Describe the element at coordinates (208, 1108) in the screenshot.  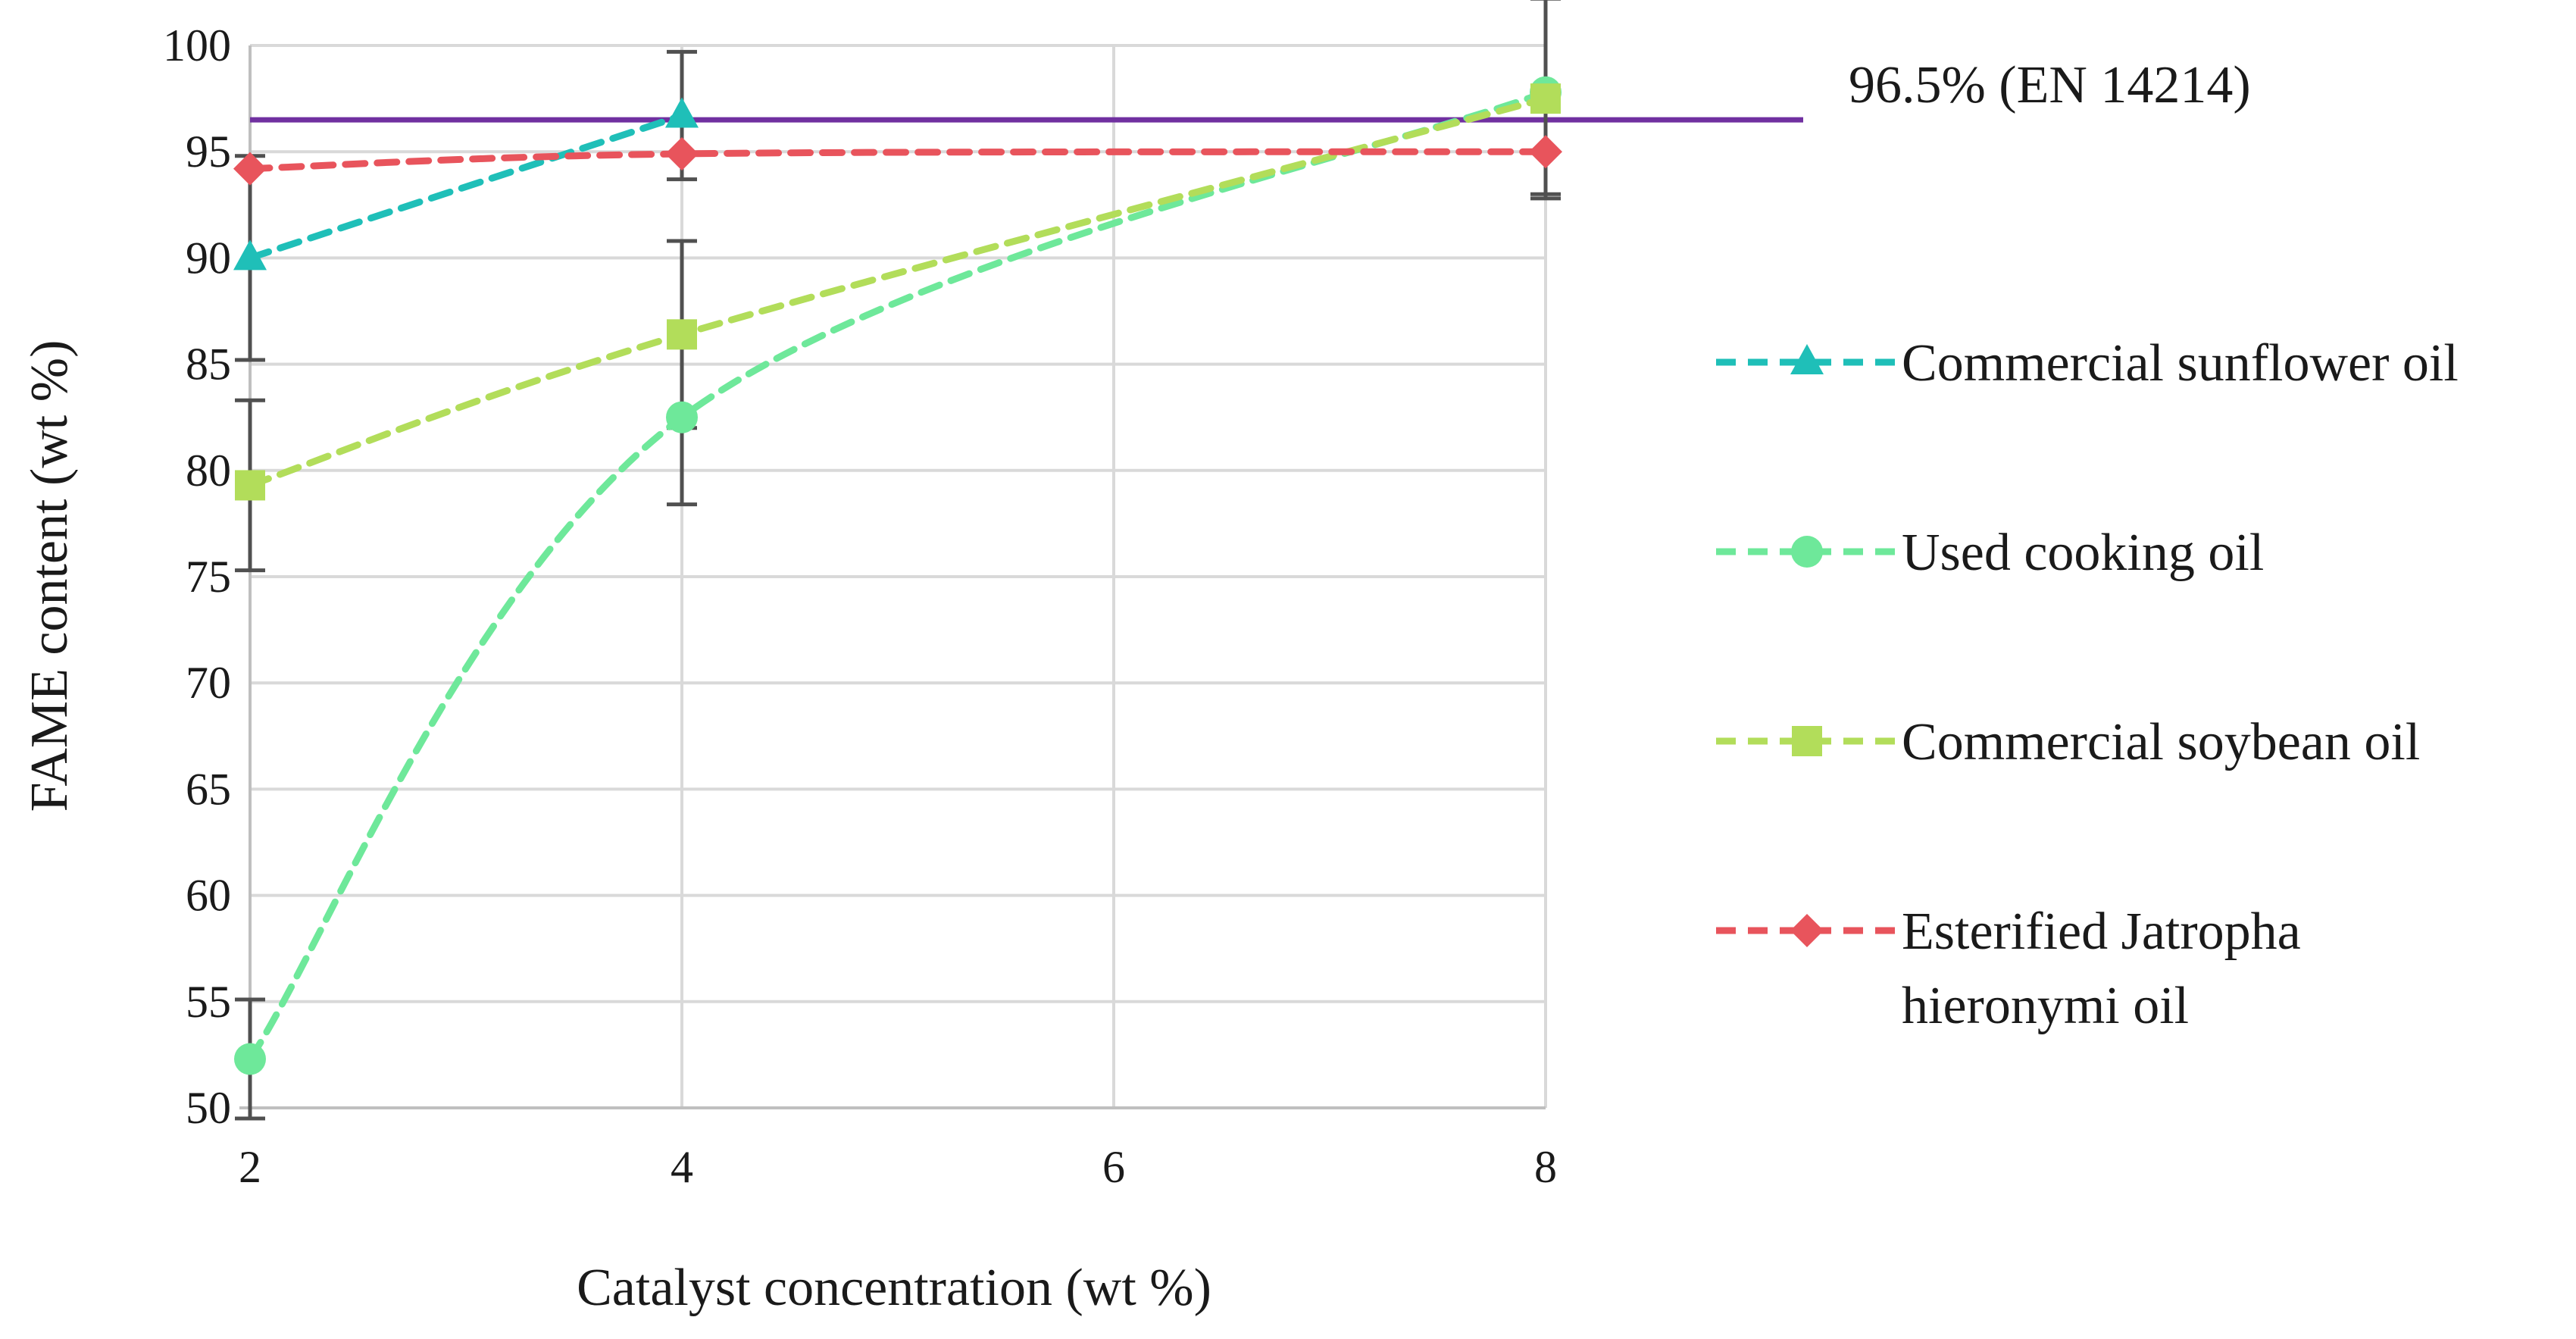
I see `y-tick-label: 50` at that location.